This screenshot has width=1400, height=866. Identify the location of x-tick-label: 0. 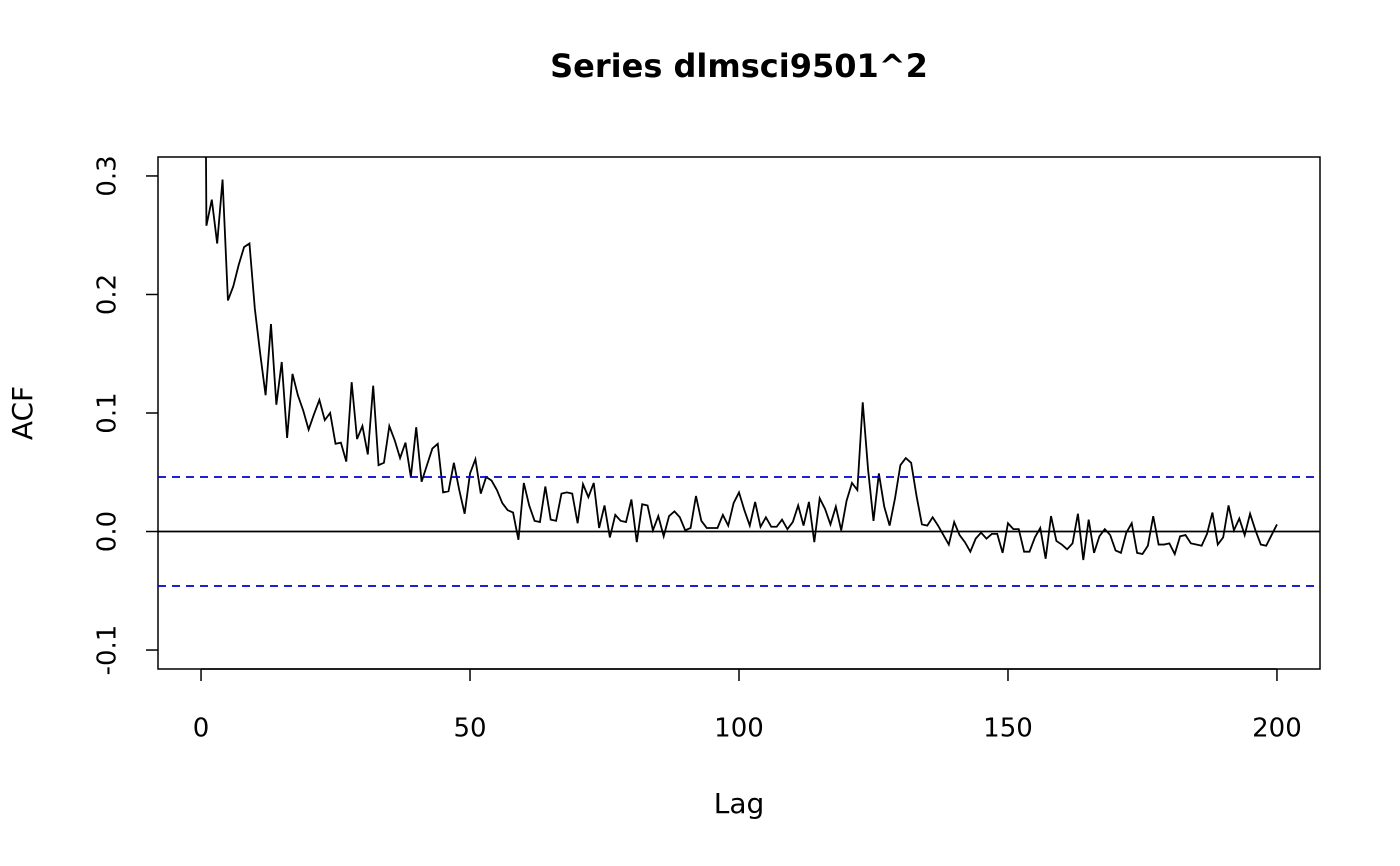
(201, 729).